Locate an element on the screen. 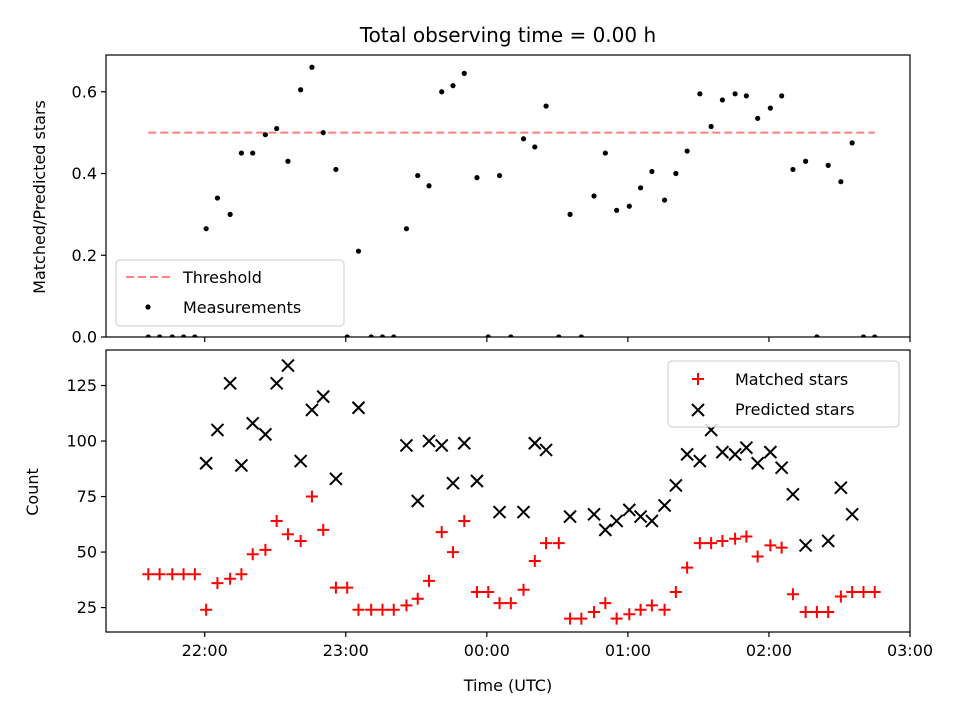 The image size is (960, 720). bottom-xtick-label-2: 00:00 is located at coordinates (487, 650).